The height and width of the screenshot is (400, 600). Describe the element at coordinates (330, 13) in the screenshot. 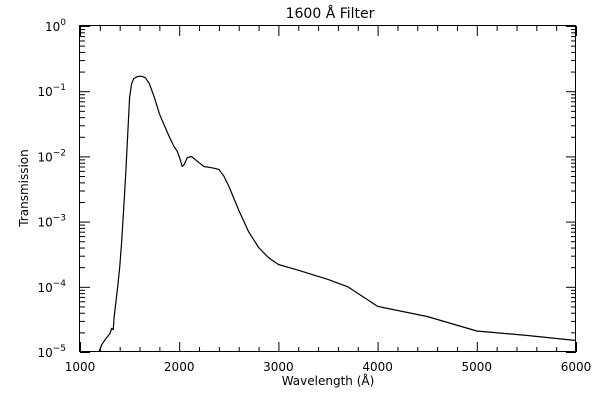

I see `chart-title: 1600 Å Filter` at that location.